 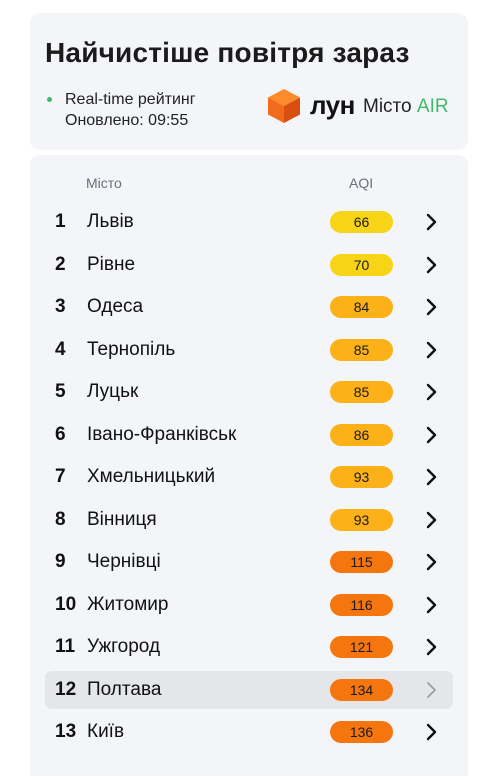 What do you see at coordinates (60, 264) in the screenshot?
I see `rank-number: 2` at bounding box center [60, 264].